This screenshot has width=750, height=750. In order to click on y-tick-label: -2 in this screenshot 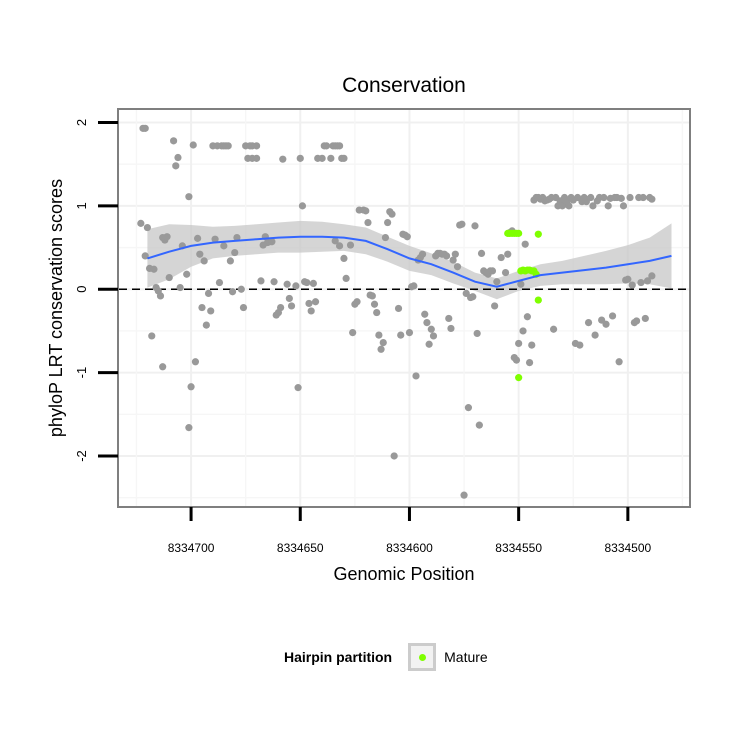, I will do `click(81, 456)`.